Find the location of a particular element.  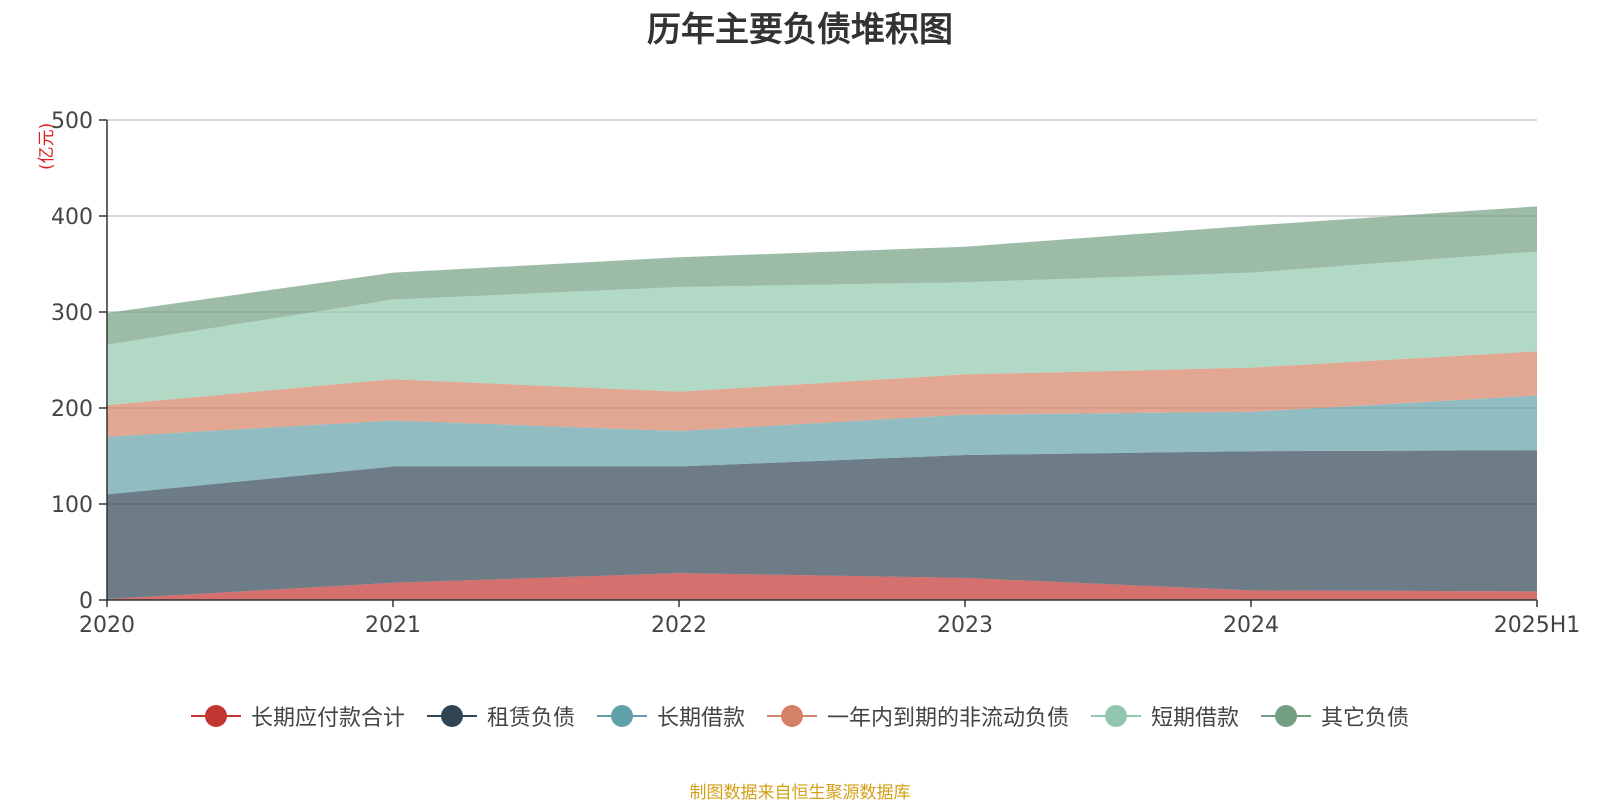

legend-item: 长期借款 is located at coordinates (670, 716).